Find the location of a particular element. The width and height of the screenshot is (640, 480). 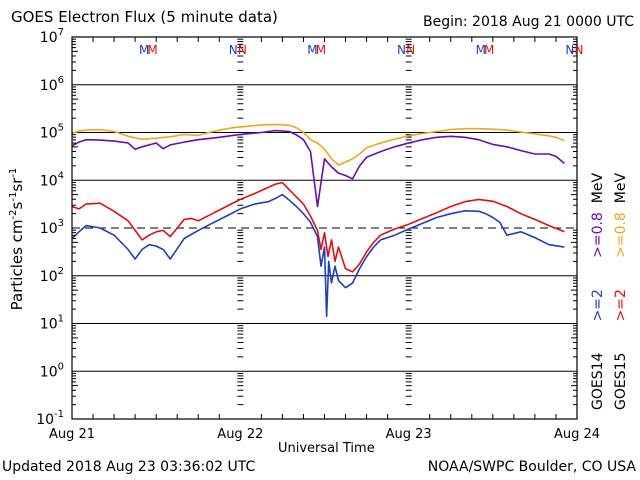

y-tick-exp: 2 is located at coordinates (61, 271).